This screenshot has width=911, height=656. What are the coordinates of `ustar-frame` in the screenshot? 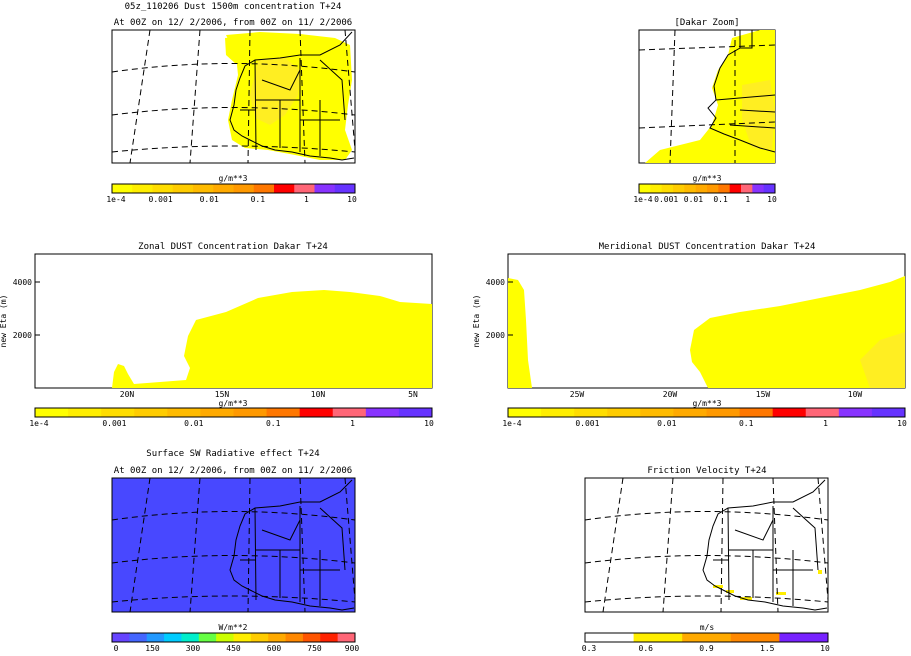 It's located at (706, 545).